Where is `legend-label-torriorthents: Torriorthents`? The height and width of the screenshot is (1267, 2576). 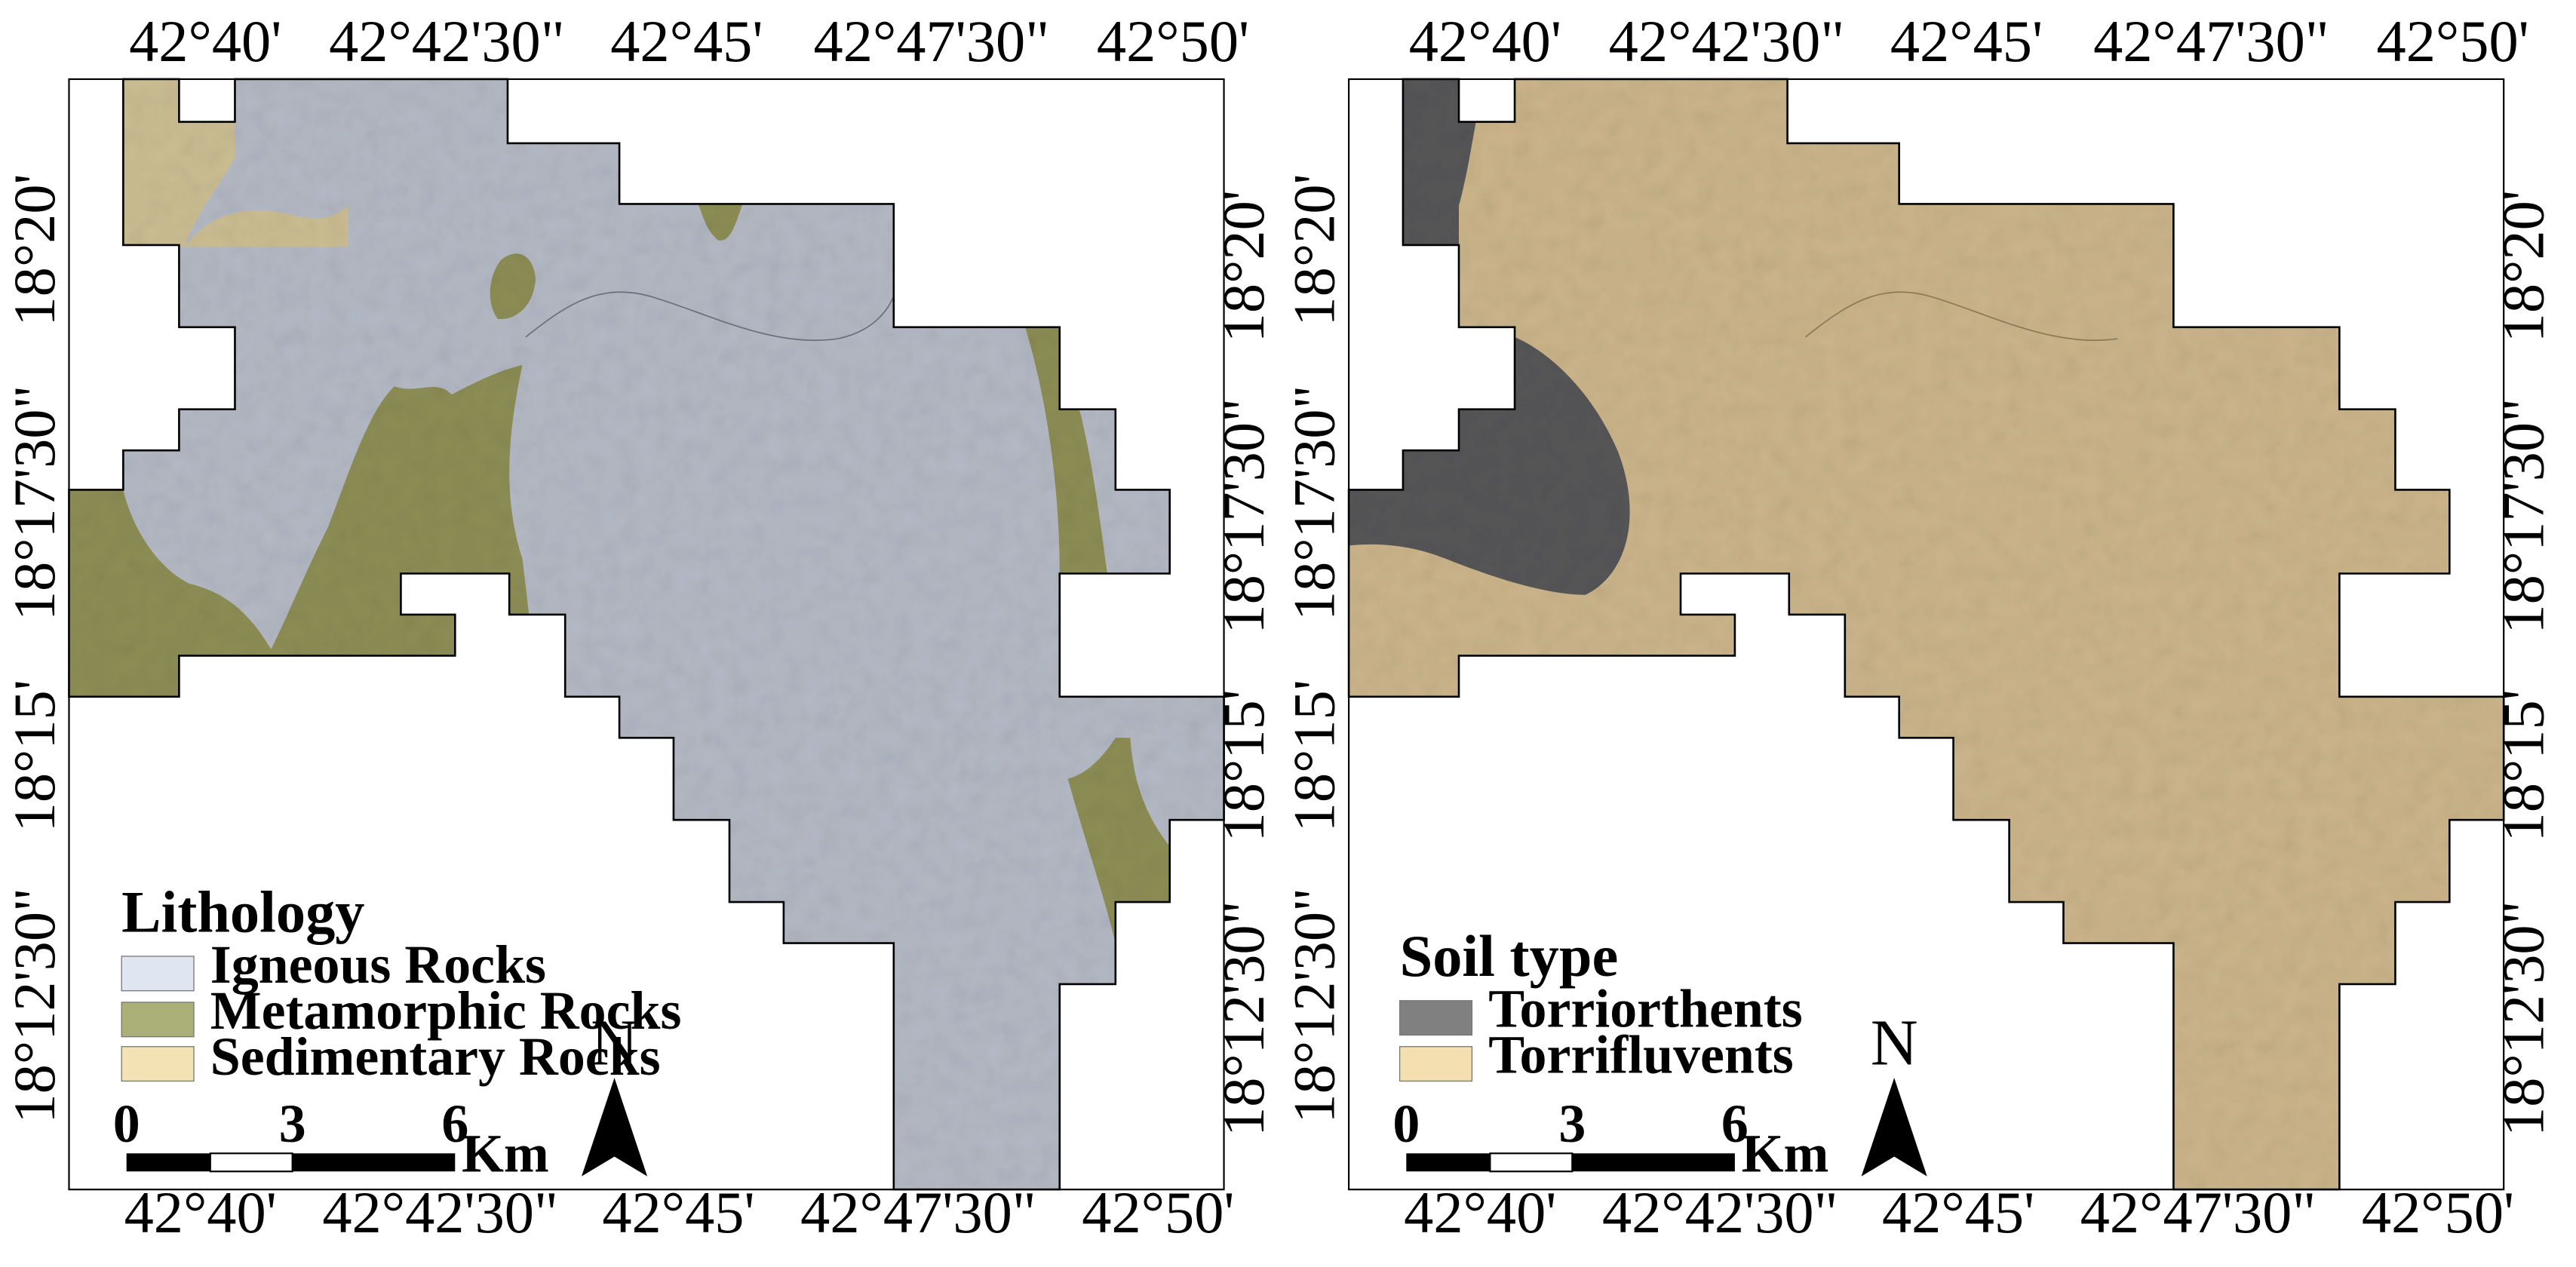 legend-label-torriorthents: Torriorthents is located at coordinates (1645, 1009).